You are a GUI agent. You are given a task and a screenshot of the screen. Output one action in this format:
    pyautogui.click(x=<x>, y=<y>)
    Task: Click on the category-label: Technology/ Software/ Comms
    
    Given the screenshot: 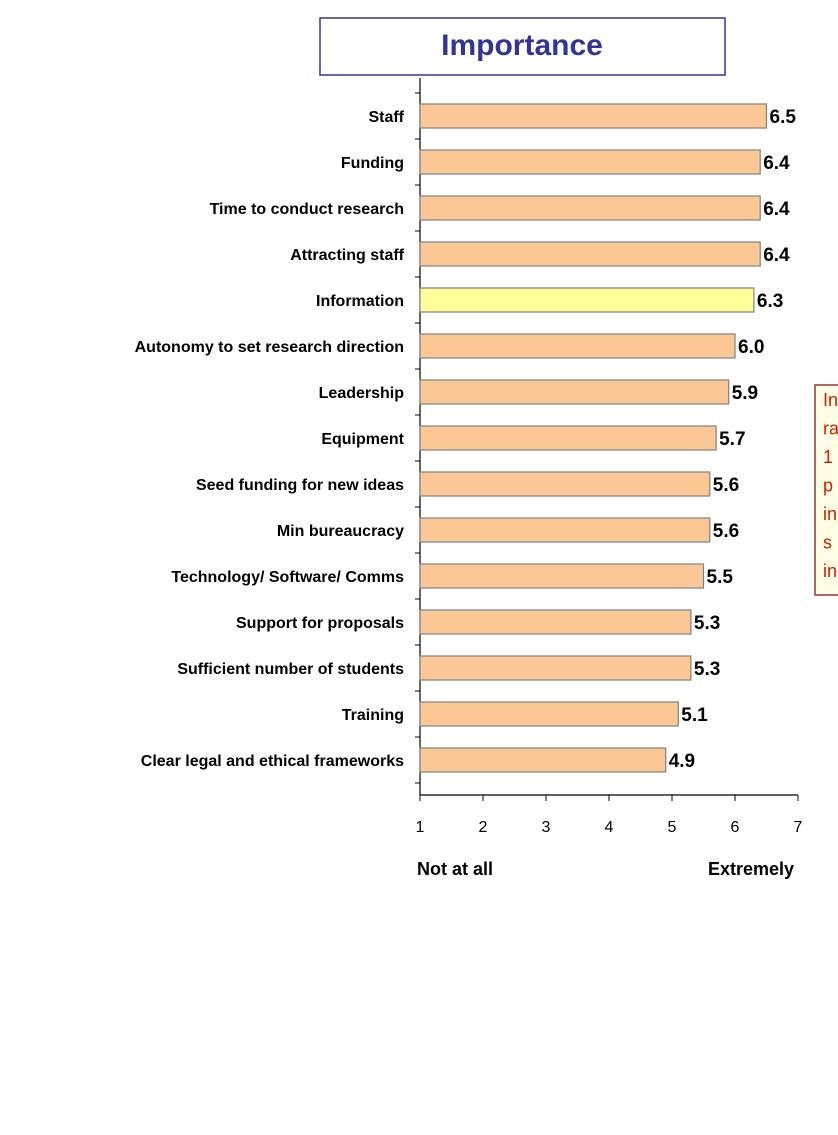 What is the action you would take?
    pyautogui.click(x=287, y=577)
    